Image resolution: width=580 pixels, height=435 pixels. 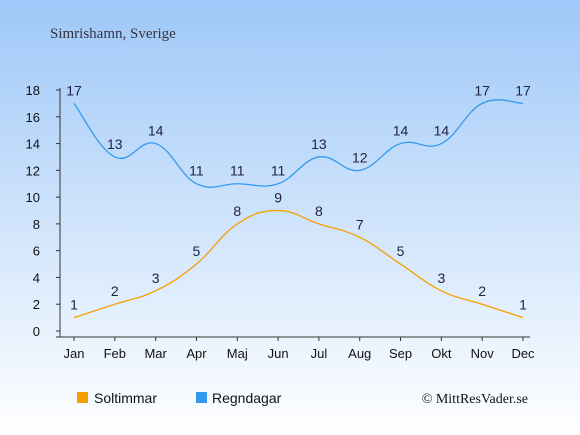 I want to click on x-tick-label: Jul, so click(x=319, y=353).